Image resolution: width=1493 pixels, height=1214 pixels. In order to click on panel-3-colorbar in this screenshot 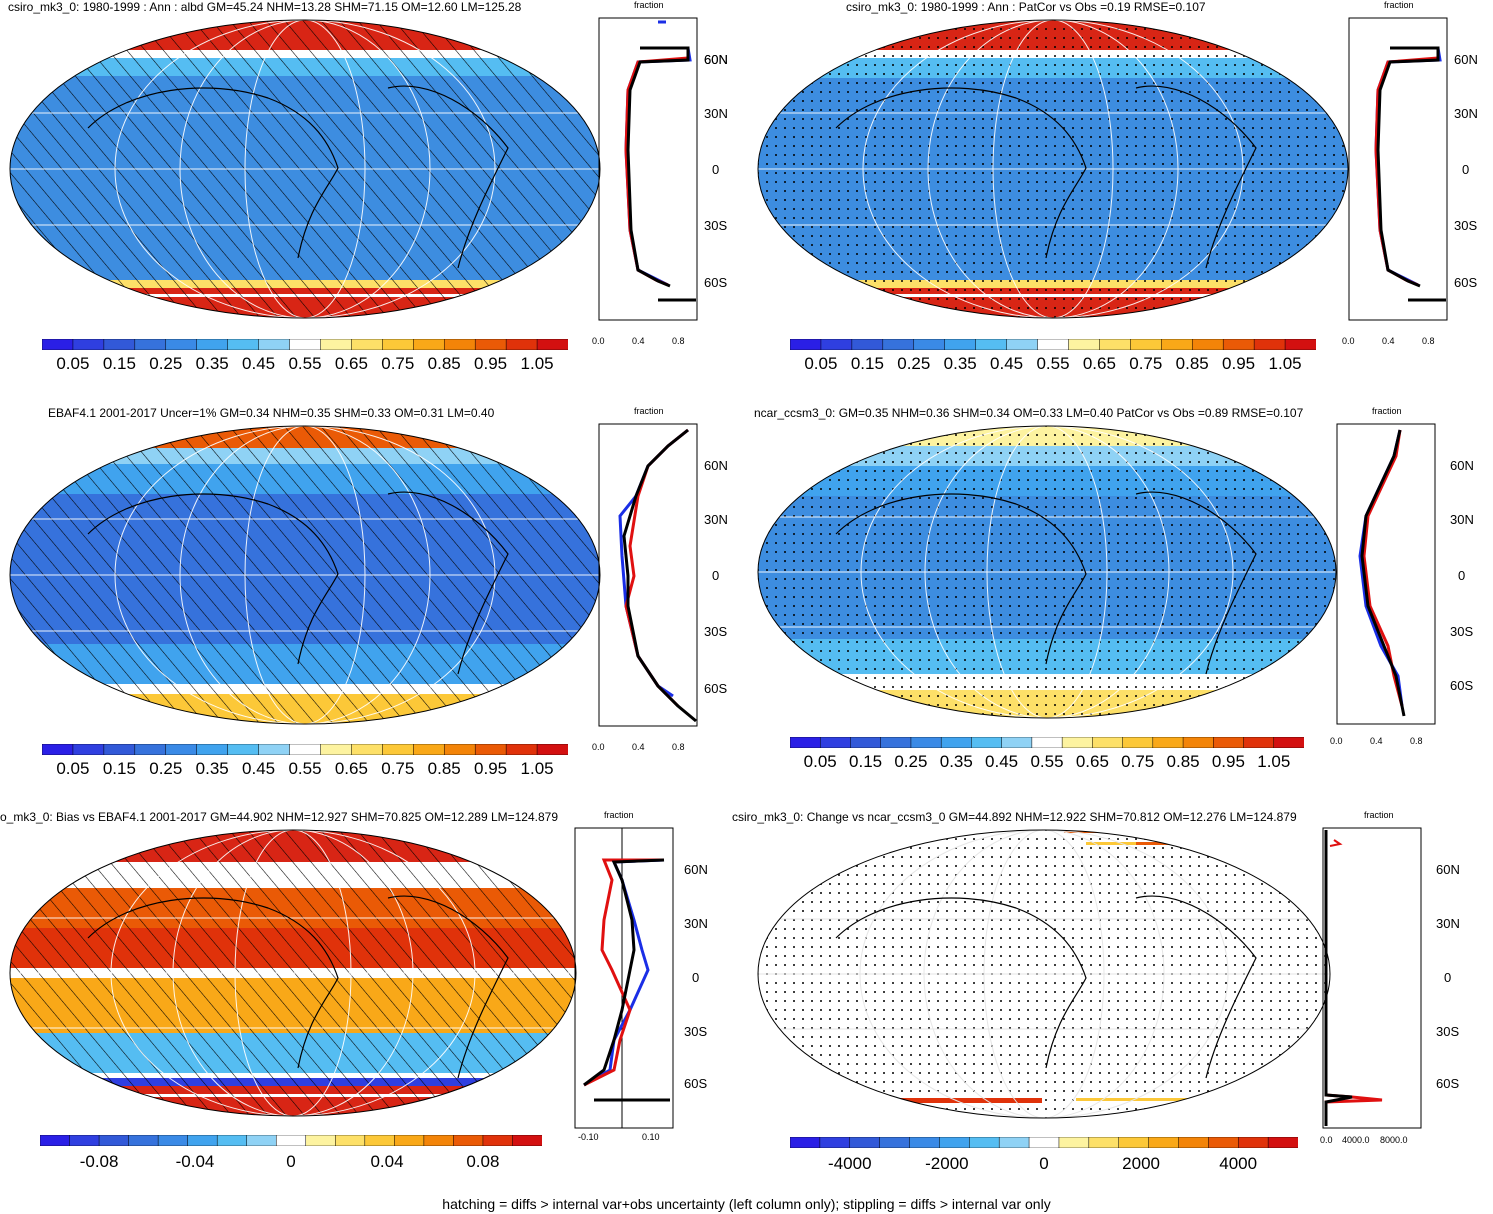, I will do `click(305, 749)`.